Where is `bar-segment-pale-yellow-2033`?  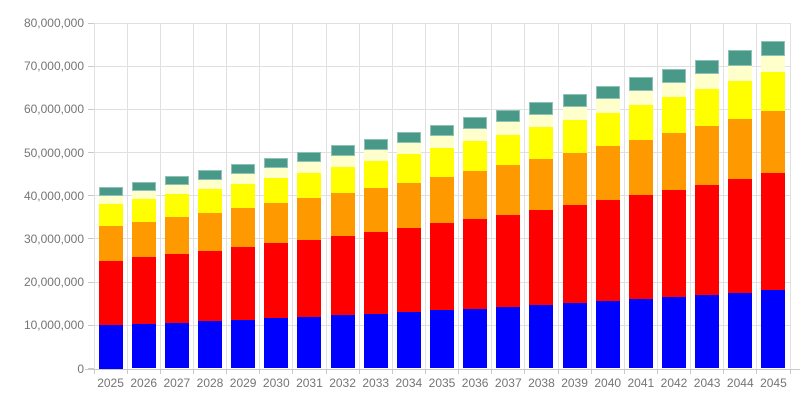 bar-segment-pale-yellow-2033 is located at coordinates (375, 155).